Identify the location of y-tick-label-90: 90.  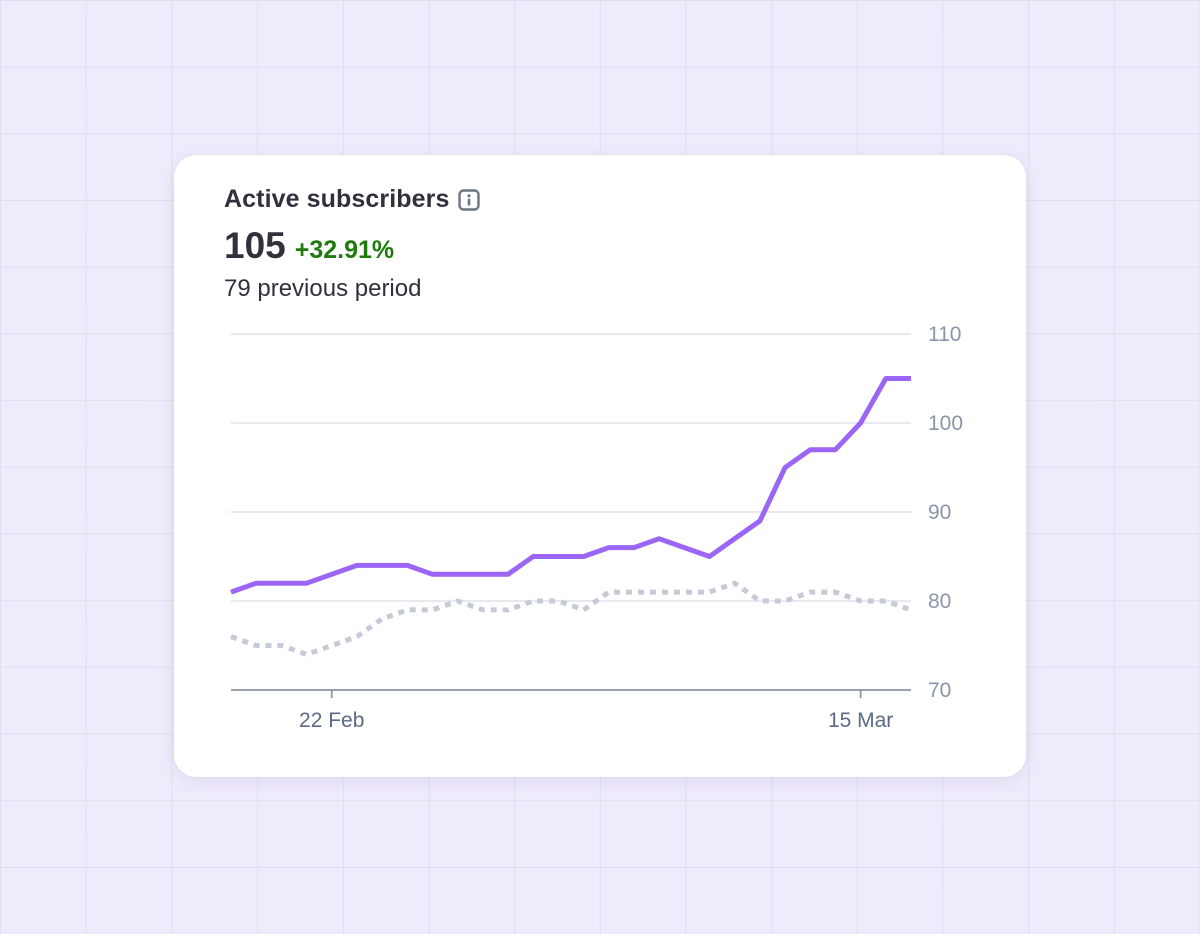
(939, 512).